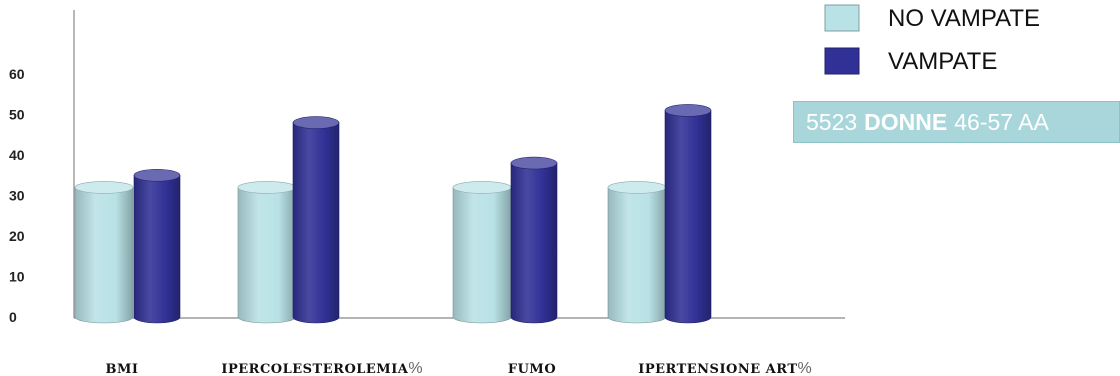 Image resolution: width=1120 pixels, height=376 pixels. I want to click on y-tick-label: 60, so click(17, 74).